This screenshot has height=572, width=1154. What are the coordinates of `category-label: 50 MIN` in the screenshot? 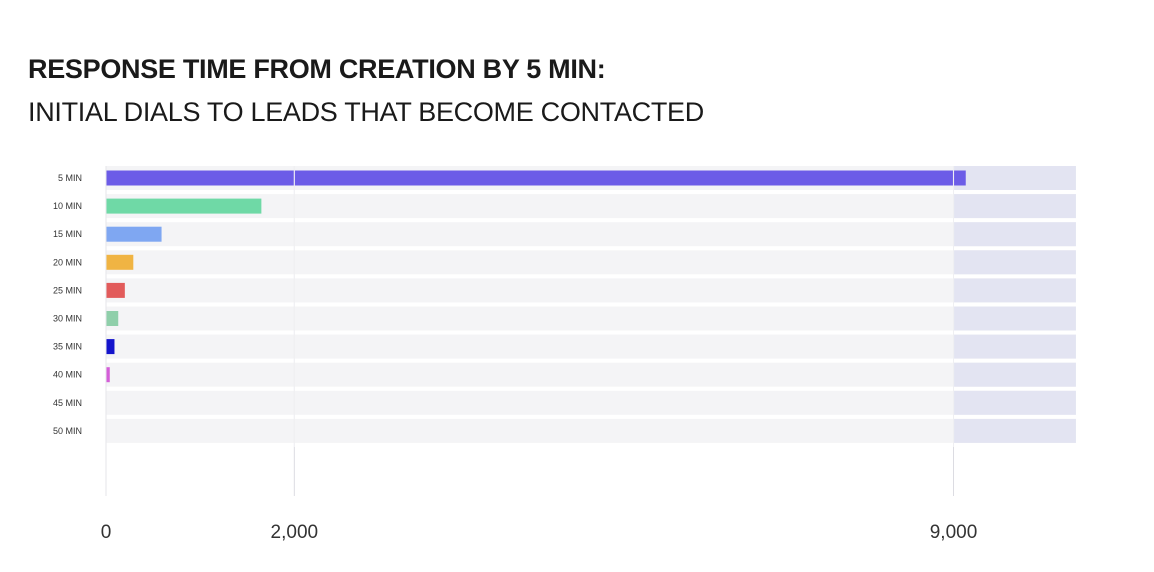 It's located at (67, 431).